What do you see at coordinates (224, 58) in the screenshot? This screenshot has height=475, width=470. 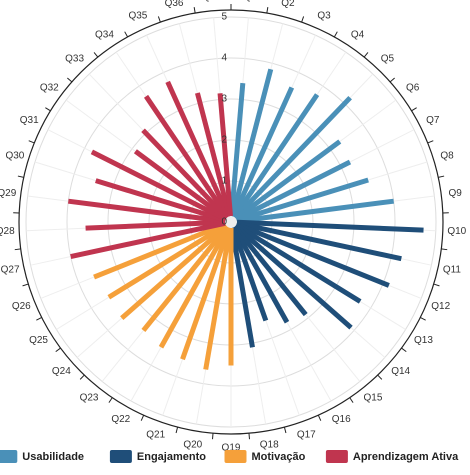 I see `r-tick-label: 4` at bounding box center [224, 58].